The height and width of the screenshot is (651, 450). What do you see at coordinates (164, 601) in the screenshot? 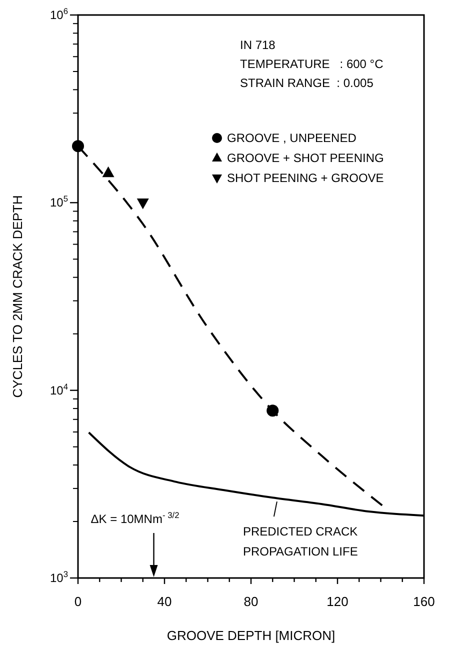
I see `x-tick-label: 40` at bounding box center [164, 601].